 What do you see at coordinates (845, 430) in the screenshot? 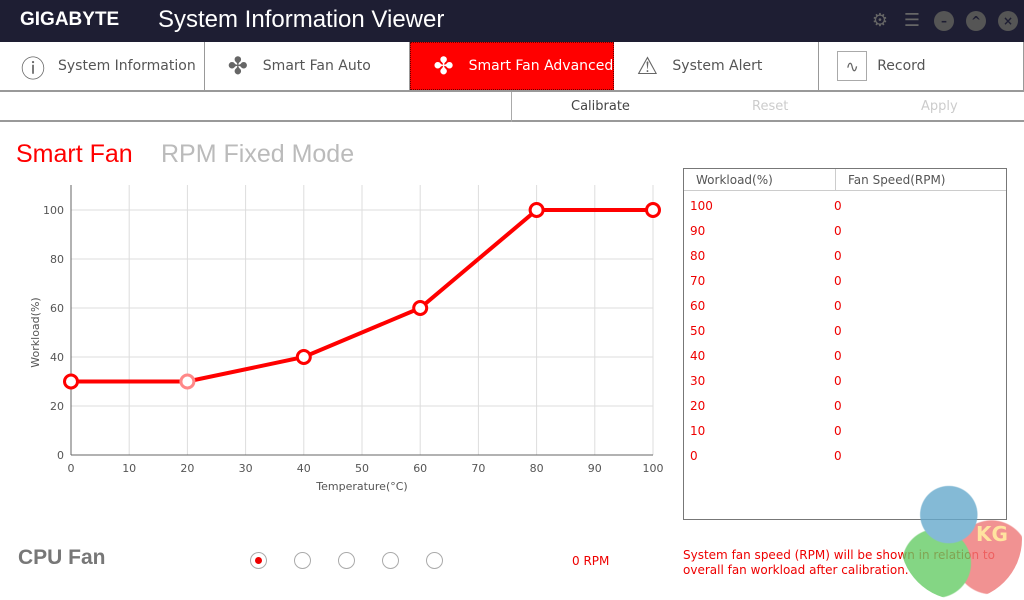
I see `table-row: 10 0` at bounding box center [845, 430].